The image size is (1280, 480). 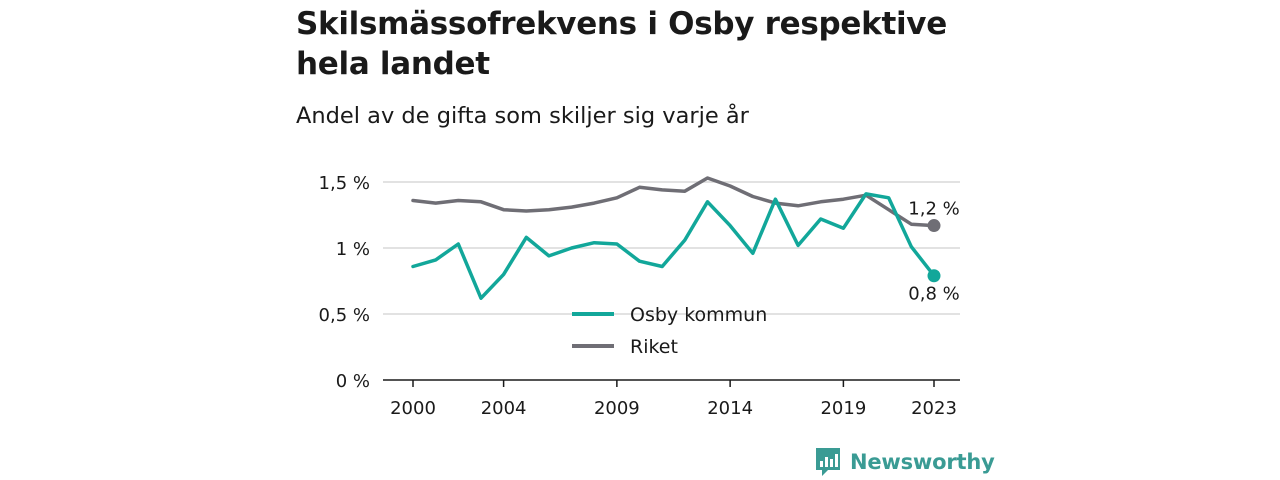 What do you see at coordinates (934, 408) in the screenshot?
I see `x-tick-label: 2023` at bounding box center [934, 408].